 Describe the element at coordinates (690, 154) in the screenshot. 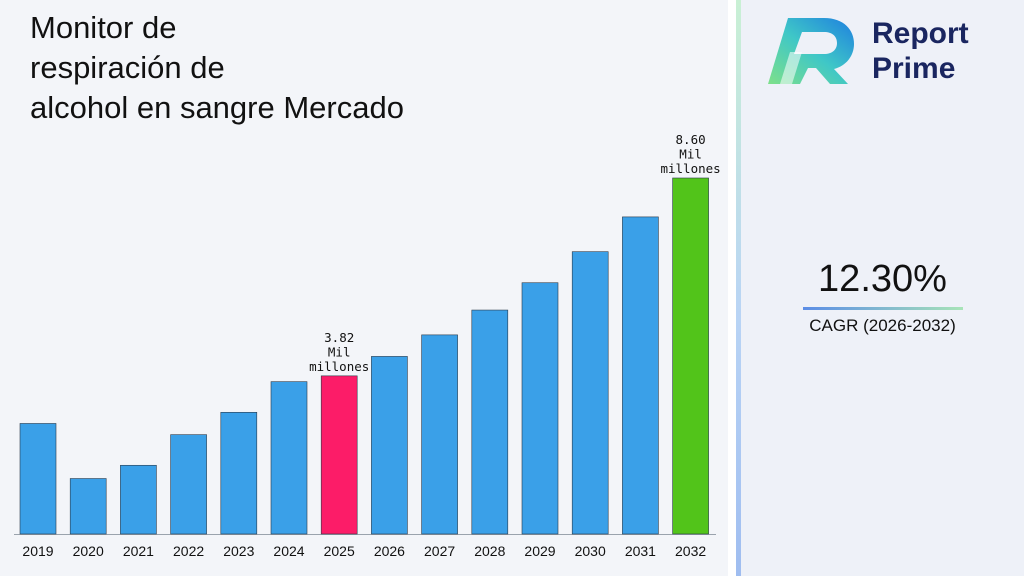

I see `data-label-2032-line-2: Mil` at that location.